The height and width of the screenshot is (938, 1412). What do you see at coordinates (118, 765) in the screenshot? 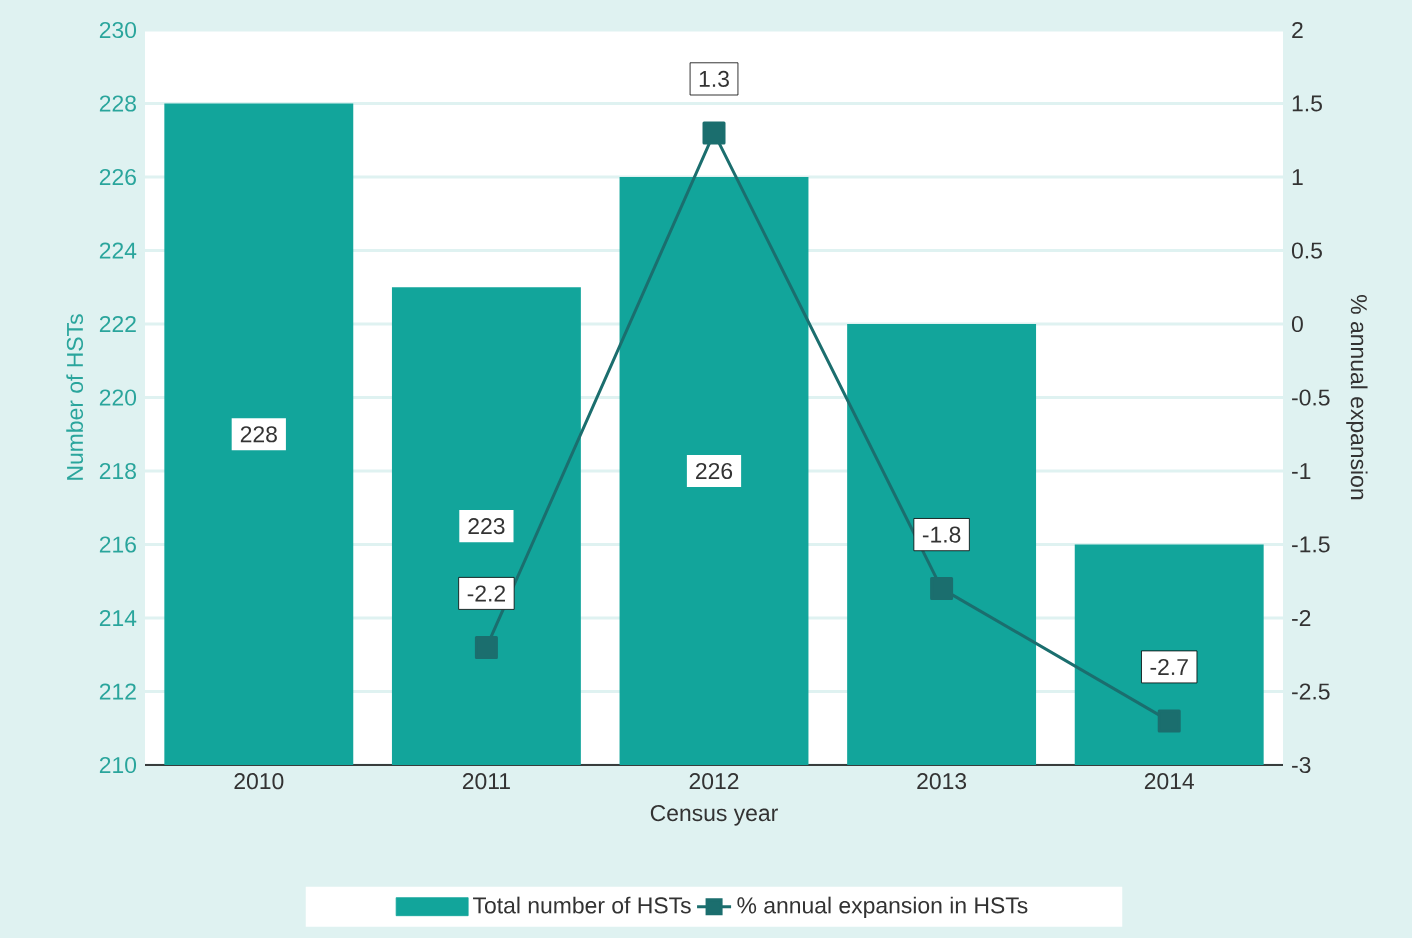
I see `y-tick-label: 210` at bounding box center [118, 765].